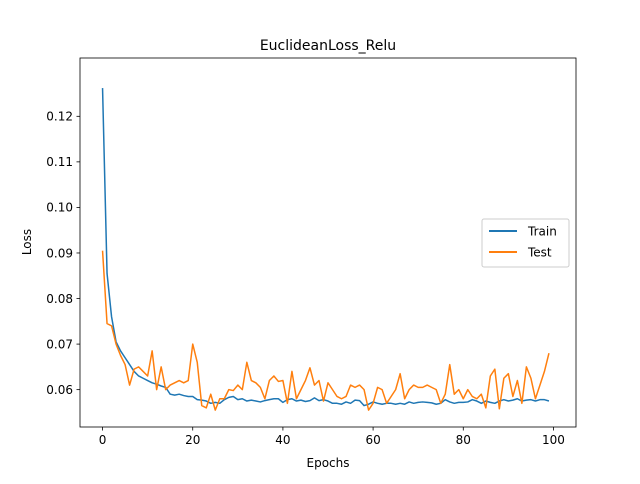  Describe the element at coordinates (332, 437) in the screenshot. I see `x-axis-ticks: 0 20 40 60 80 100` at that location.